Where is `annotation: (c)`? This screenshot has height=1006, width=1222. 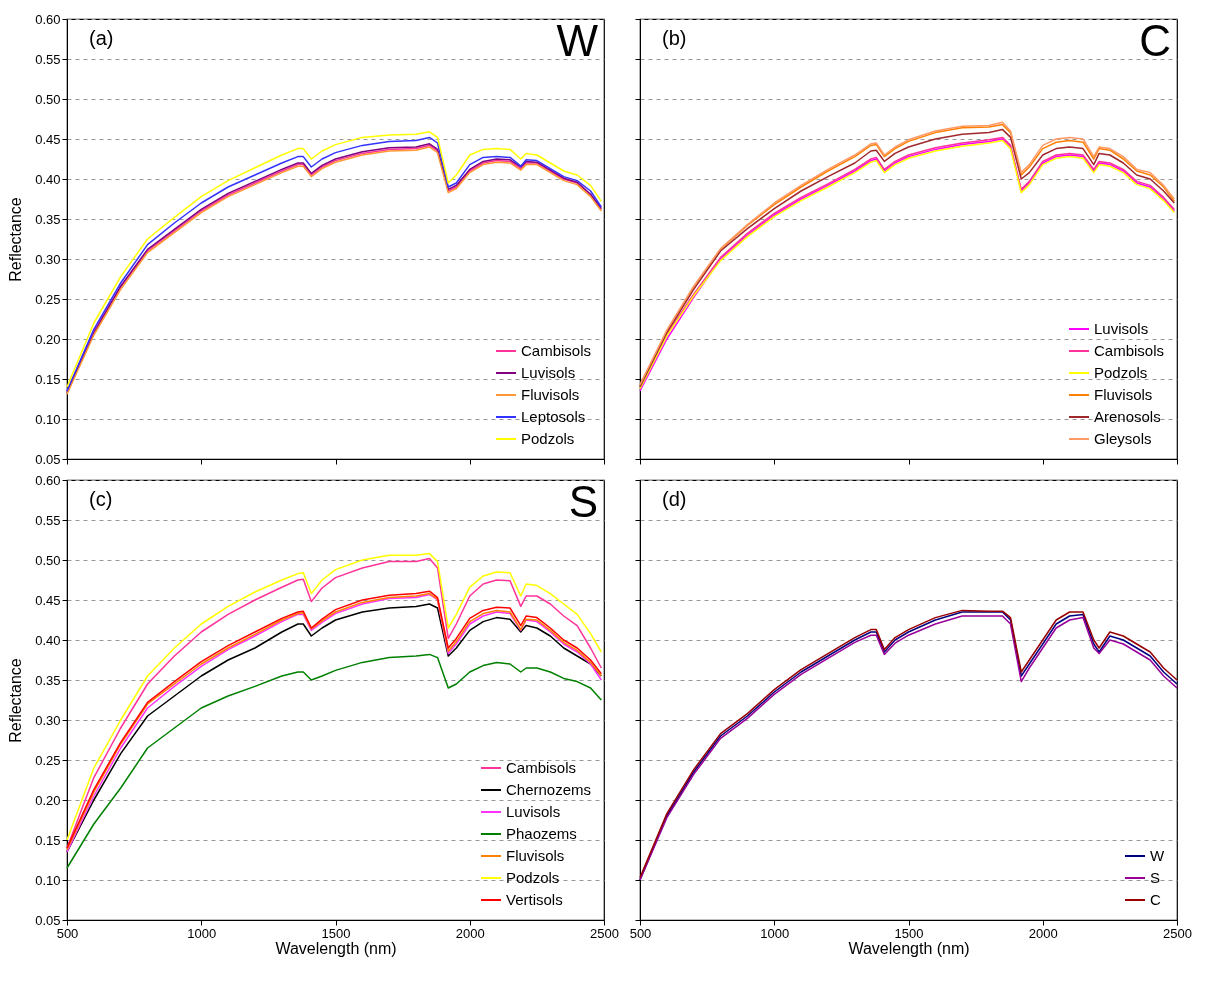 annotation: (c) is located at coordinates (101, 499).